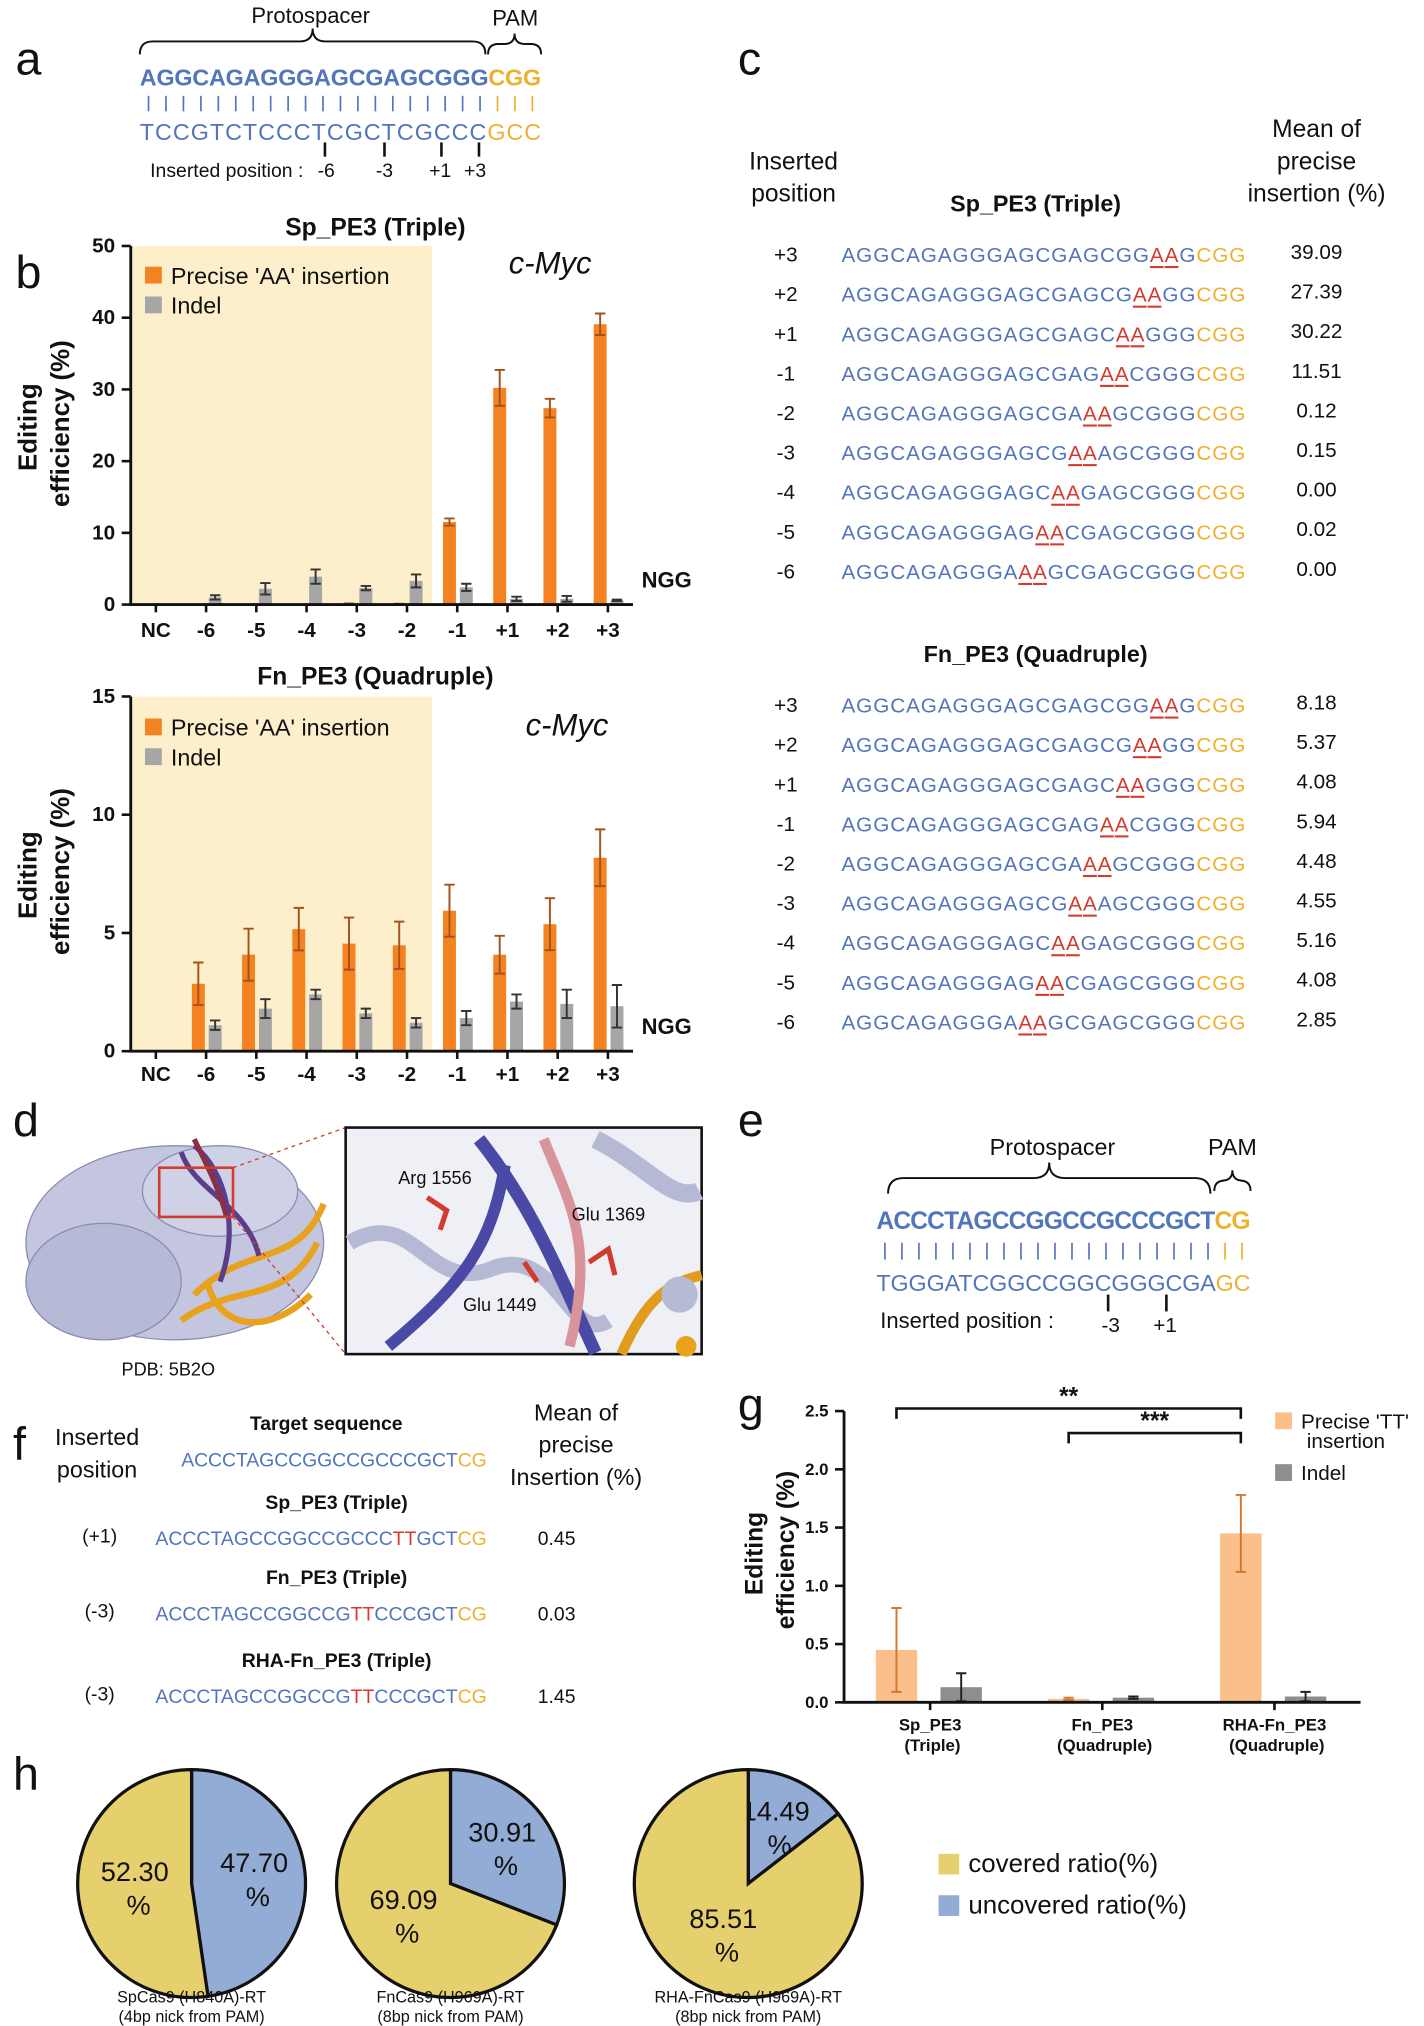 Image resolution: width=1424 pixels, height=2026 pixels. I want to click on mean-value: 0.15, so click(1316, 450).